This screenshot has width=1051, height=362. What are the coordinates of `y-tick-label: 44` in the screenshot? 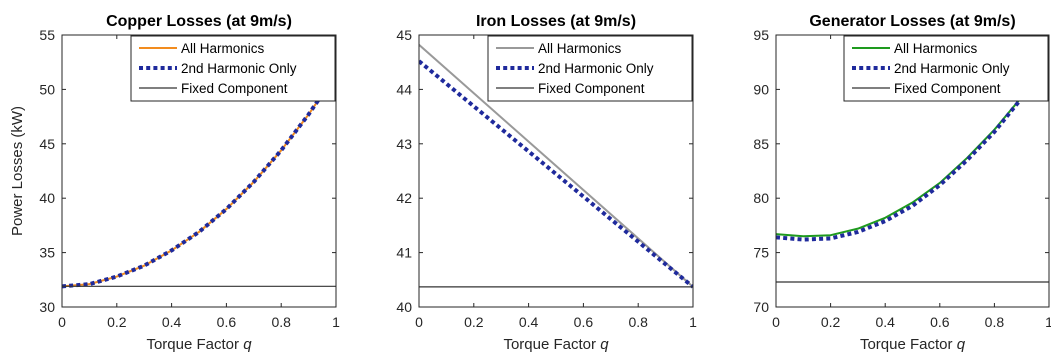 It's located at (404, 89).